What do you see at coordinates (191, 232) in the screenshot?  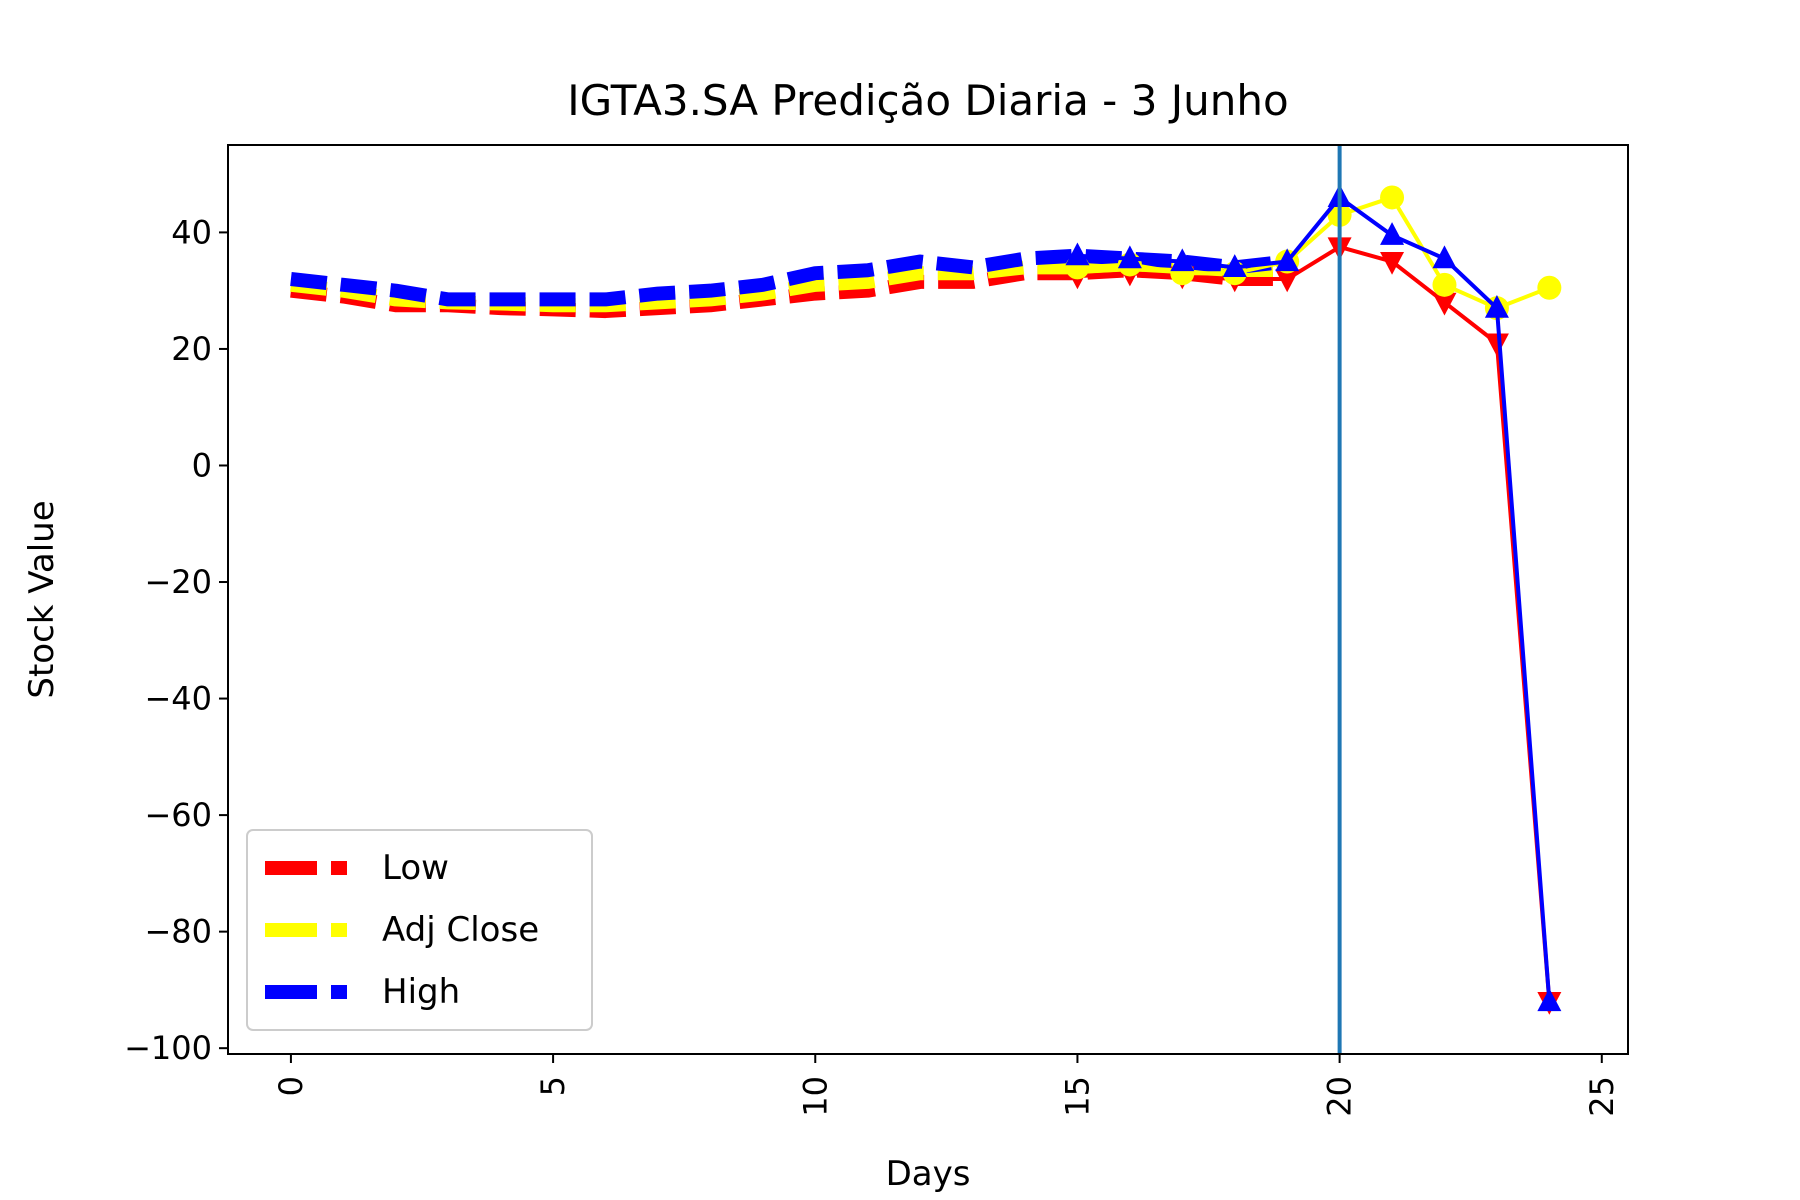 I see `y-tick-label: 40` at bounding box center [191, 232].